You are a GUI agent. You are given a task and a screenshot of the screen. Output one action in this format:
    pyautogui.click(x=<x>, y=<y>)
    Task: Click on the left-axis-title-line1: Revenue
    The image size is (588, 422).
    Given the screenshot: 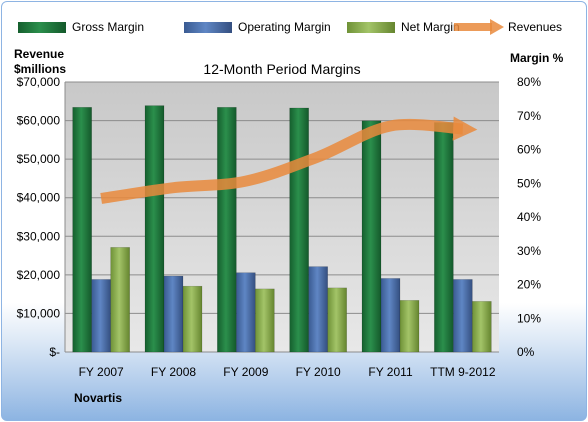 What is the action you would take?
    pyautogui.click(x=39, y=54)
    